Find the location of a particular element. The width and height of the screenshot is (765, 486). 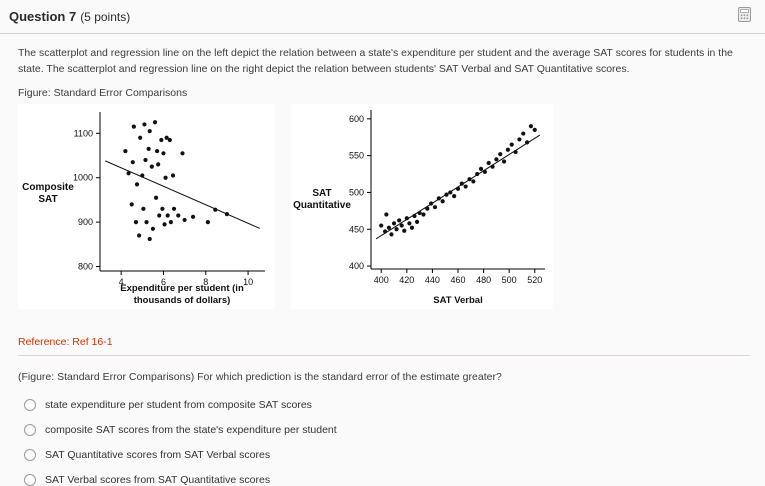

svg-text: 520 is located at coordinates (534, 280).